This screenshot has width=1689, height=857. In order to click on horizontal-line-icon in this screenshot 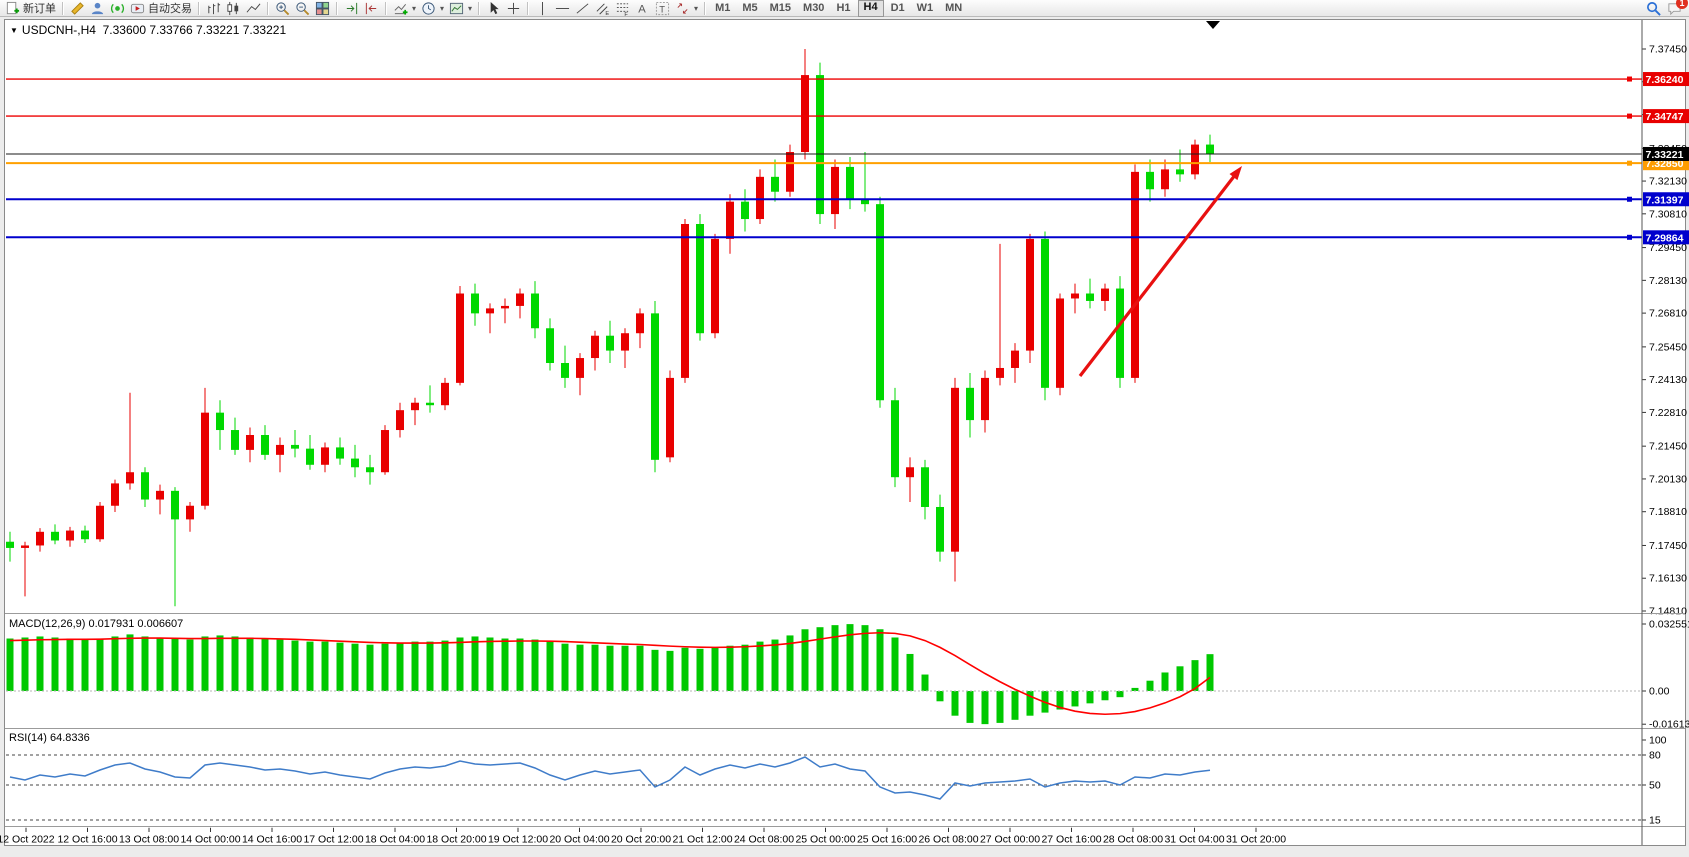, I will do `click(562, 8)`.